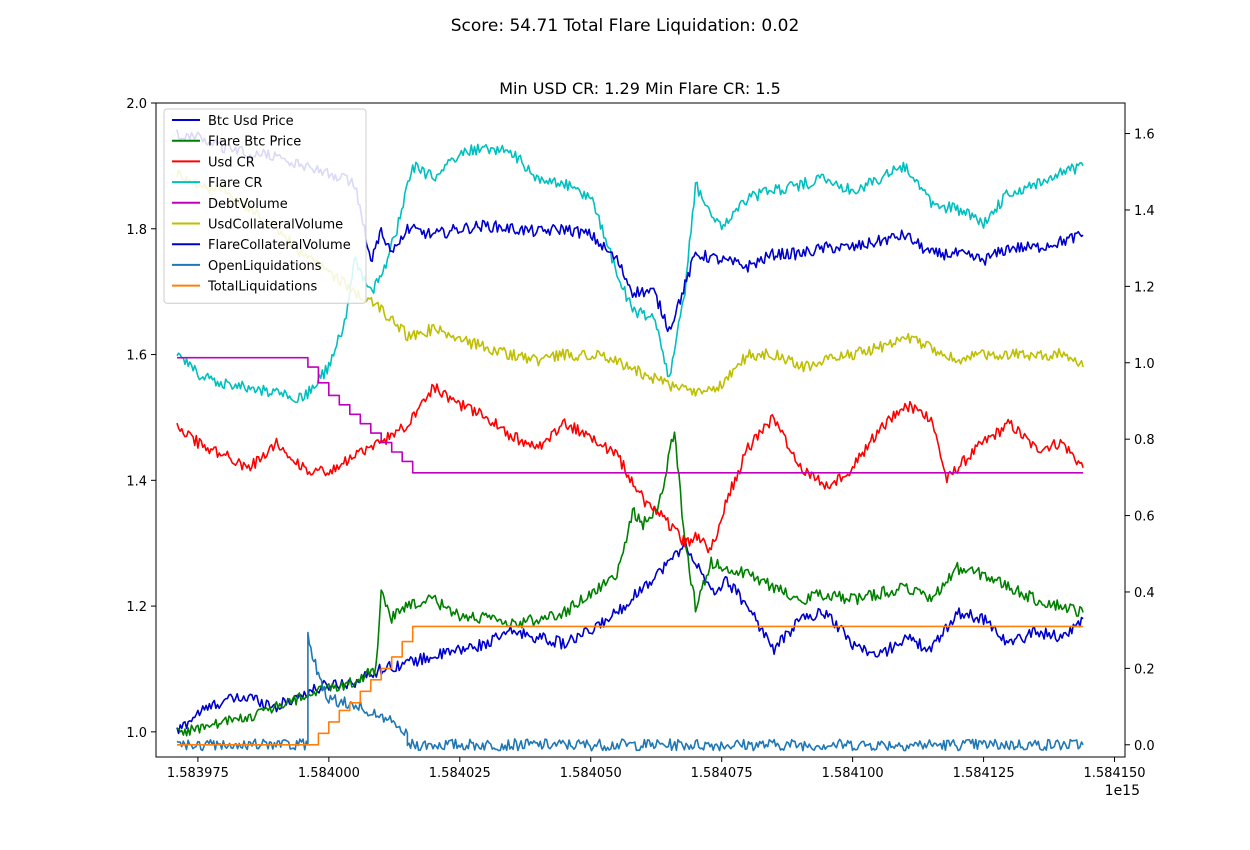 The width and height of the screenshot is (1250, 850). I want to click on left-y-tick-label: 2.0, so click(136, 104).